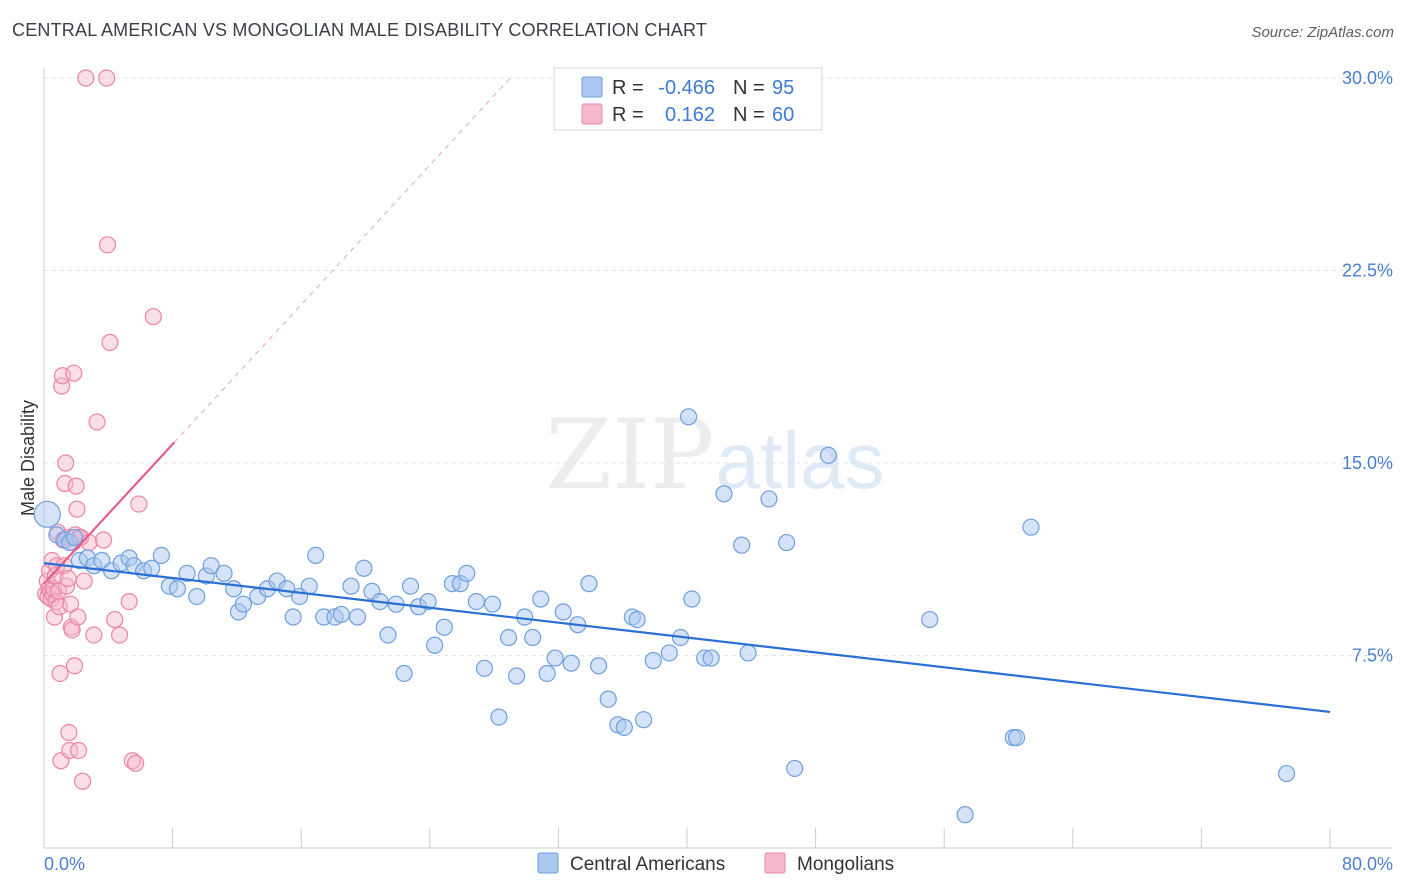 The height and width of the screenshot is (892, 1406). I want to click on legend-r-label-pink: R =, so click(628, 115).